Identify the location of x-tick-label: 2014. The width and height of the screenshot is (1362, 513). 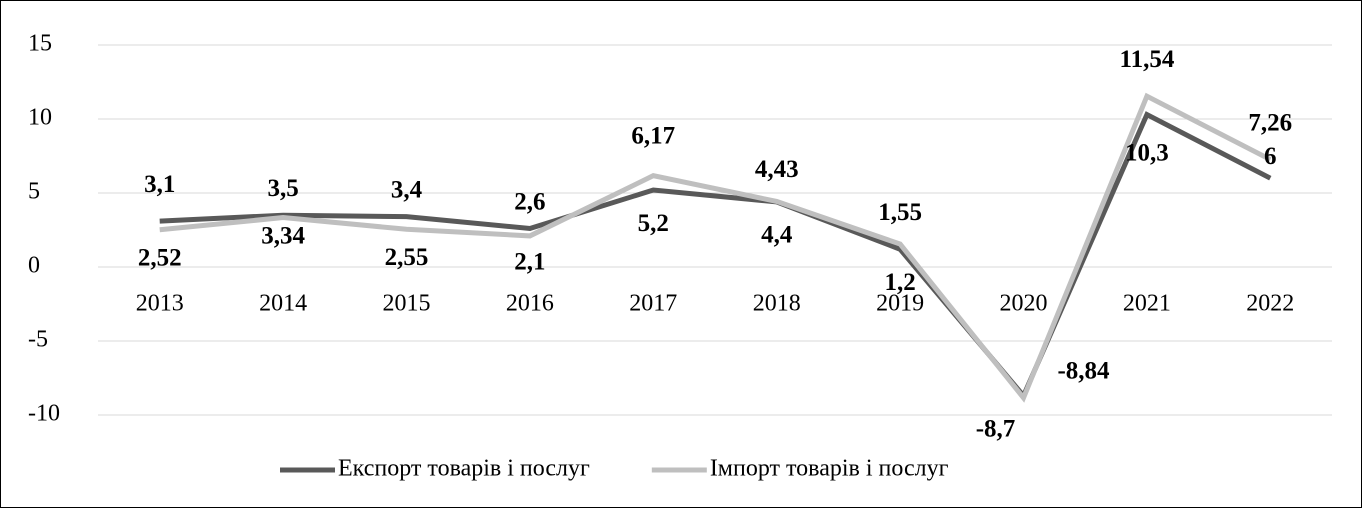
(283, 304).